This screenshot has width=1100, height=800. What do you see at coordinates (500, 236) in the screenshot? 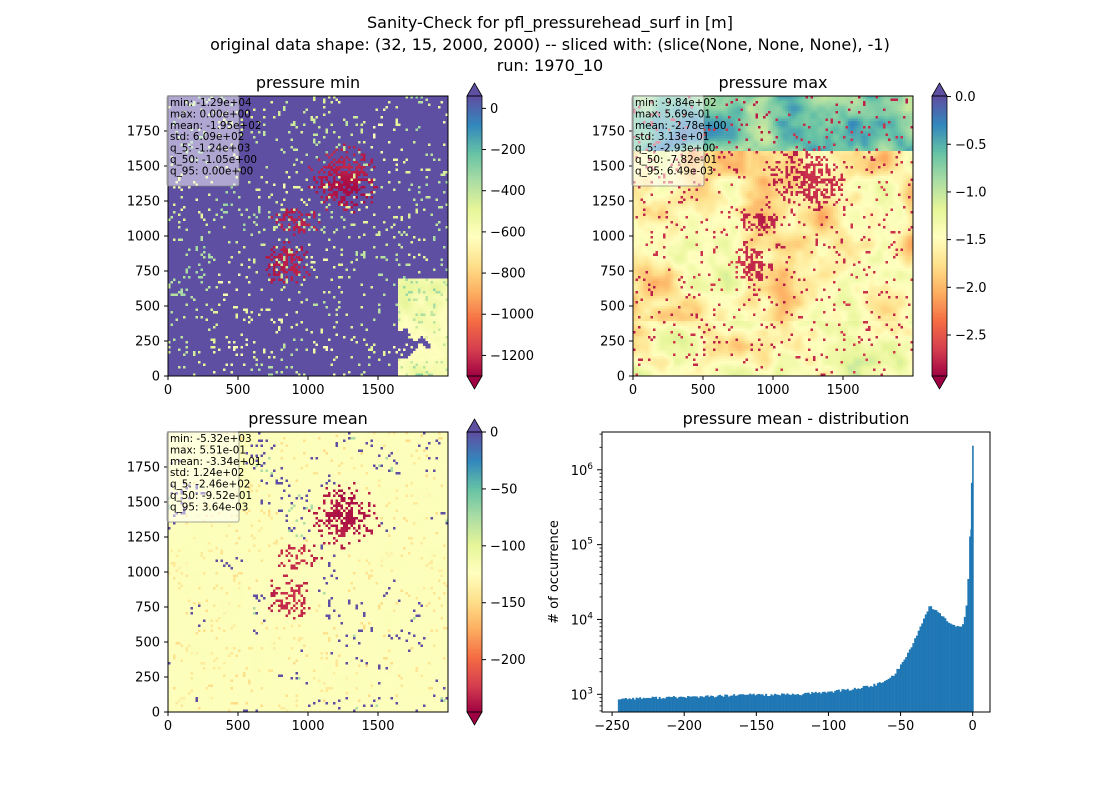
I see `colorbar: 0 −200 −400 −600 −800 −1000 −1200` at bounding box center [500, 236].